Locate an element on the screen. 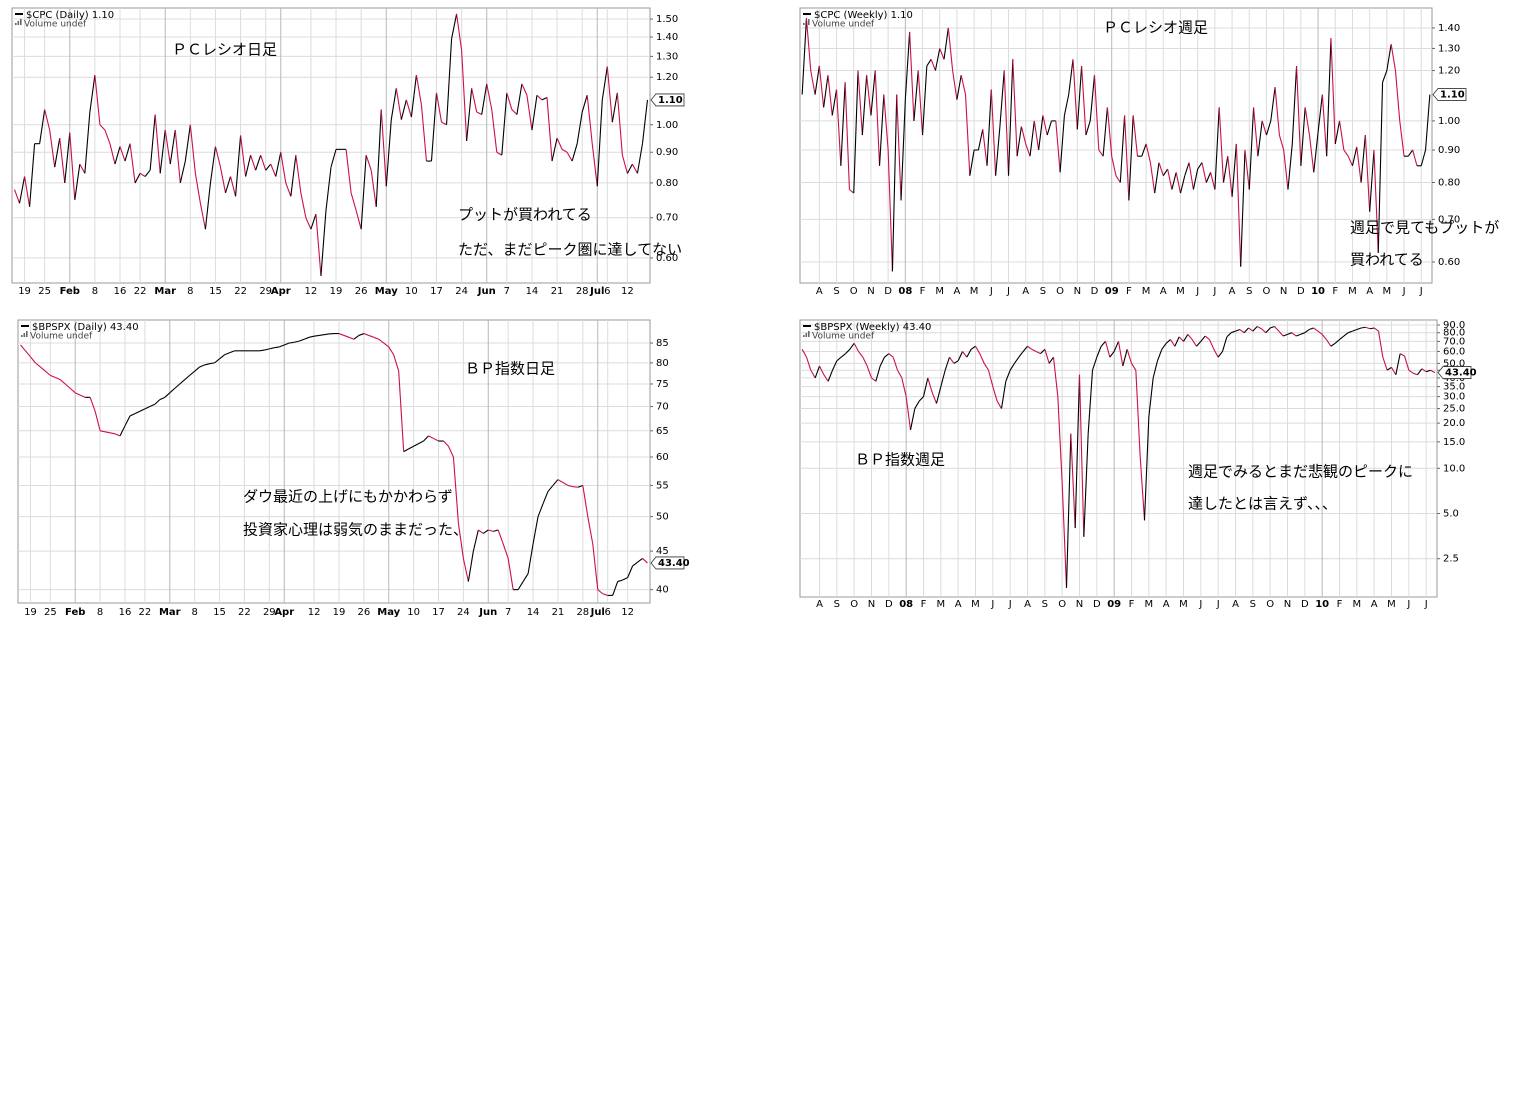 The height and width of the screenshot is (1108, 1530). last-value-box is located at coordinates (667, 100).